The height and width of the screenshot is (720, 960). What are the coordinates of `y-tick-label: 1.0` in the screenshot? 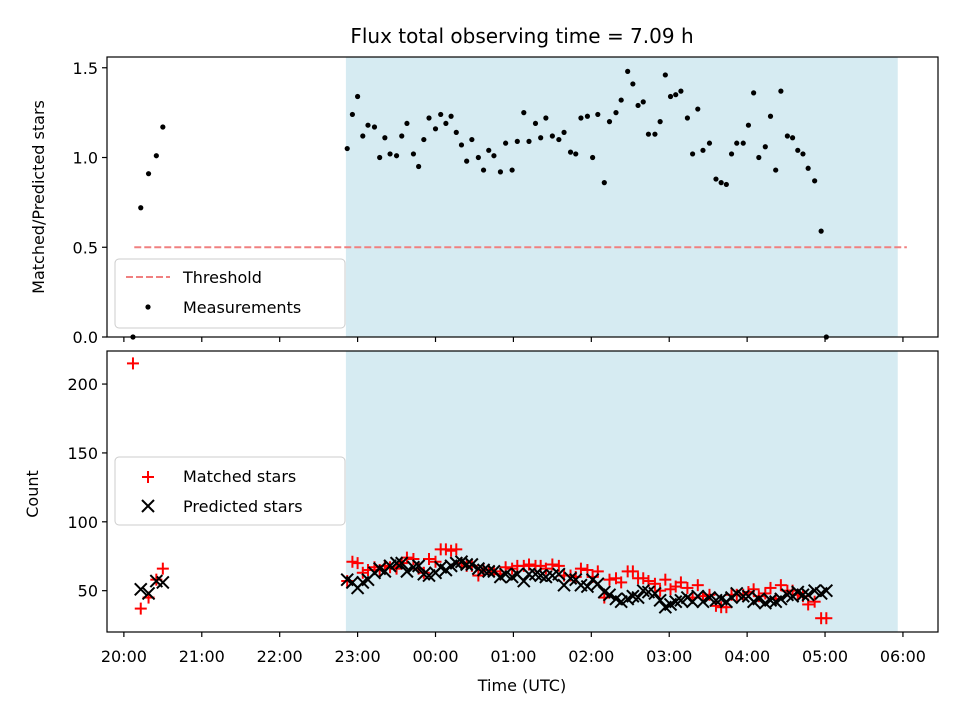 It's located at (85, 158).